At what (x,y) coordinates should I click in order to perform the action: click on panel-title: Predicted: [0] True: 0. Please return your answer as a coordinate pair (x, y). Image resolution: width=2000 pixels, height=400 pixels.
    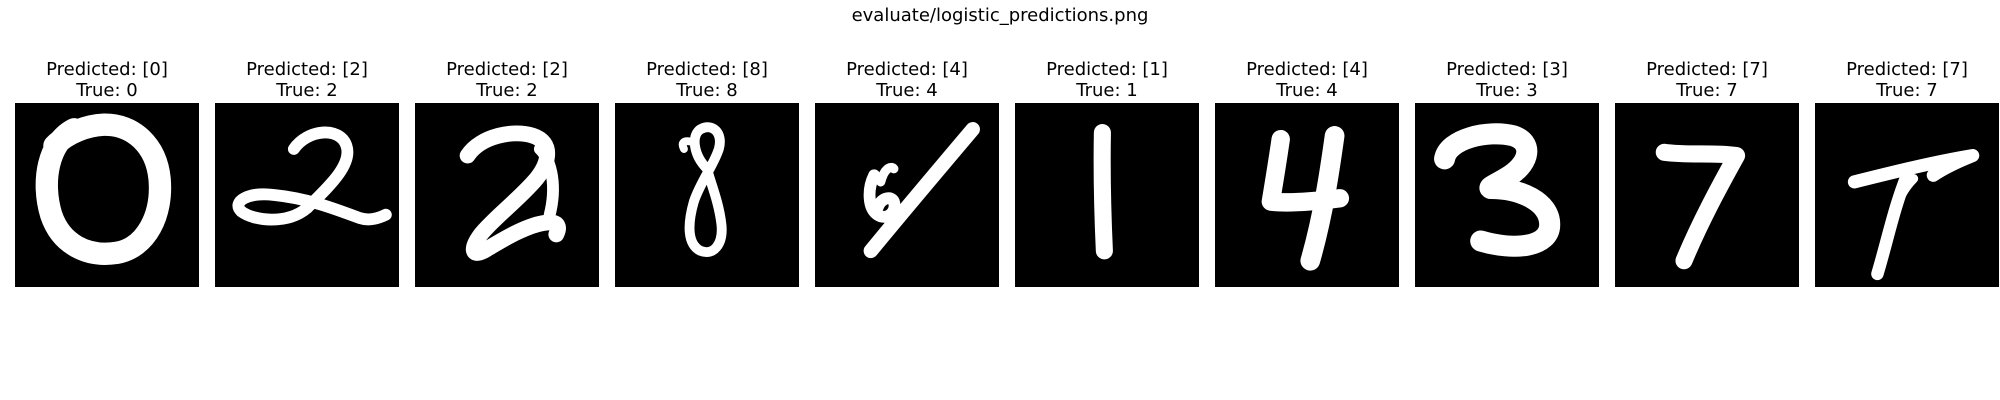
    Looking at the image, I should click on (107, 81).